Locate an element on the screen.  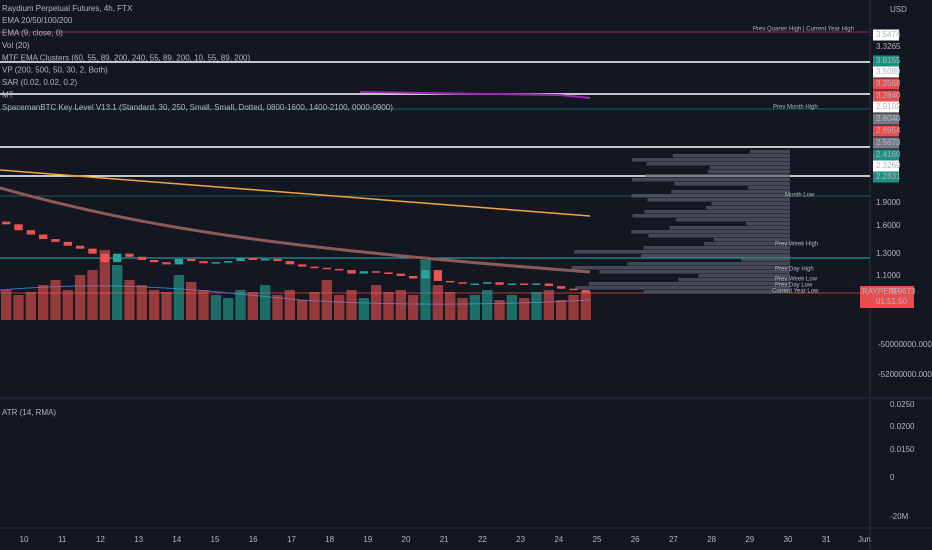
price-tag-price: 0.9673 is located at coordinates (903, 291).